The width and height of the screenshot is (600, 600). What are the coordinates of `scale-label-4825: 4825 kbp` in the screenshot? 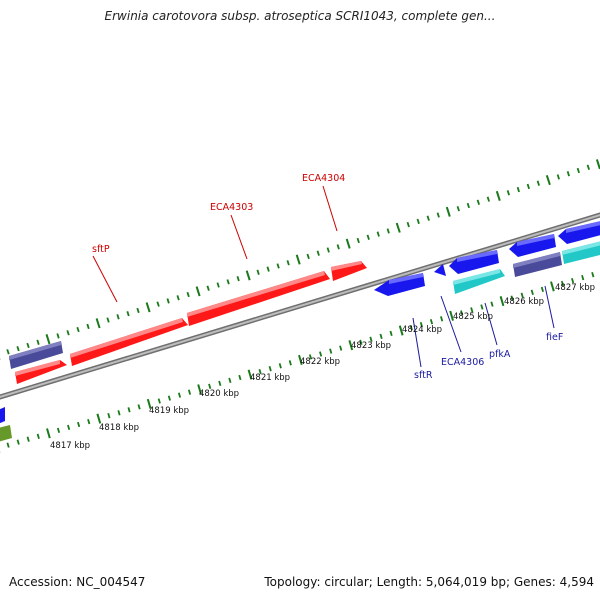 It's located at (473, 317).